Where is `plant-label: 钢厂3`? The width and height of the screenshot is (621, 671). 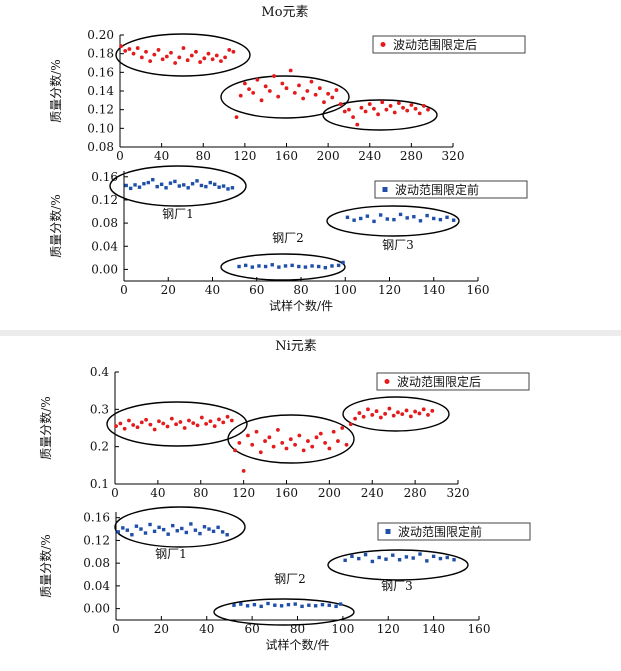
plant-label: 钢厂3 is located at coordinates (397, 586).